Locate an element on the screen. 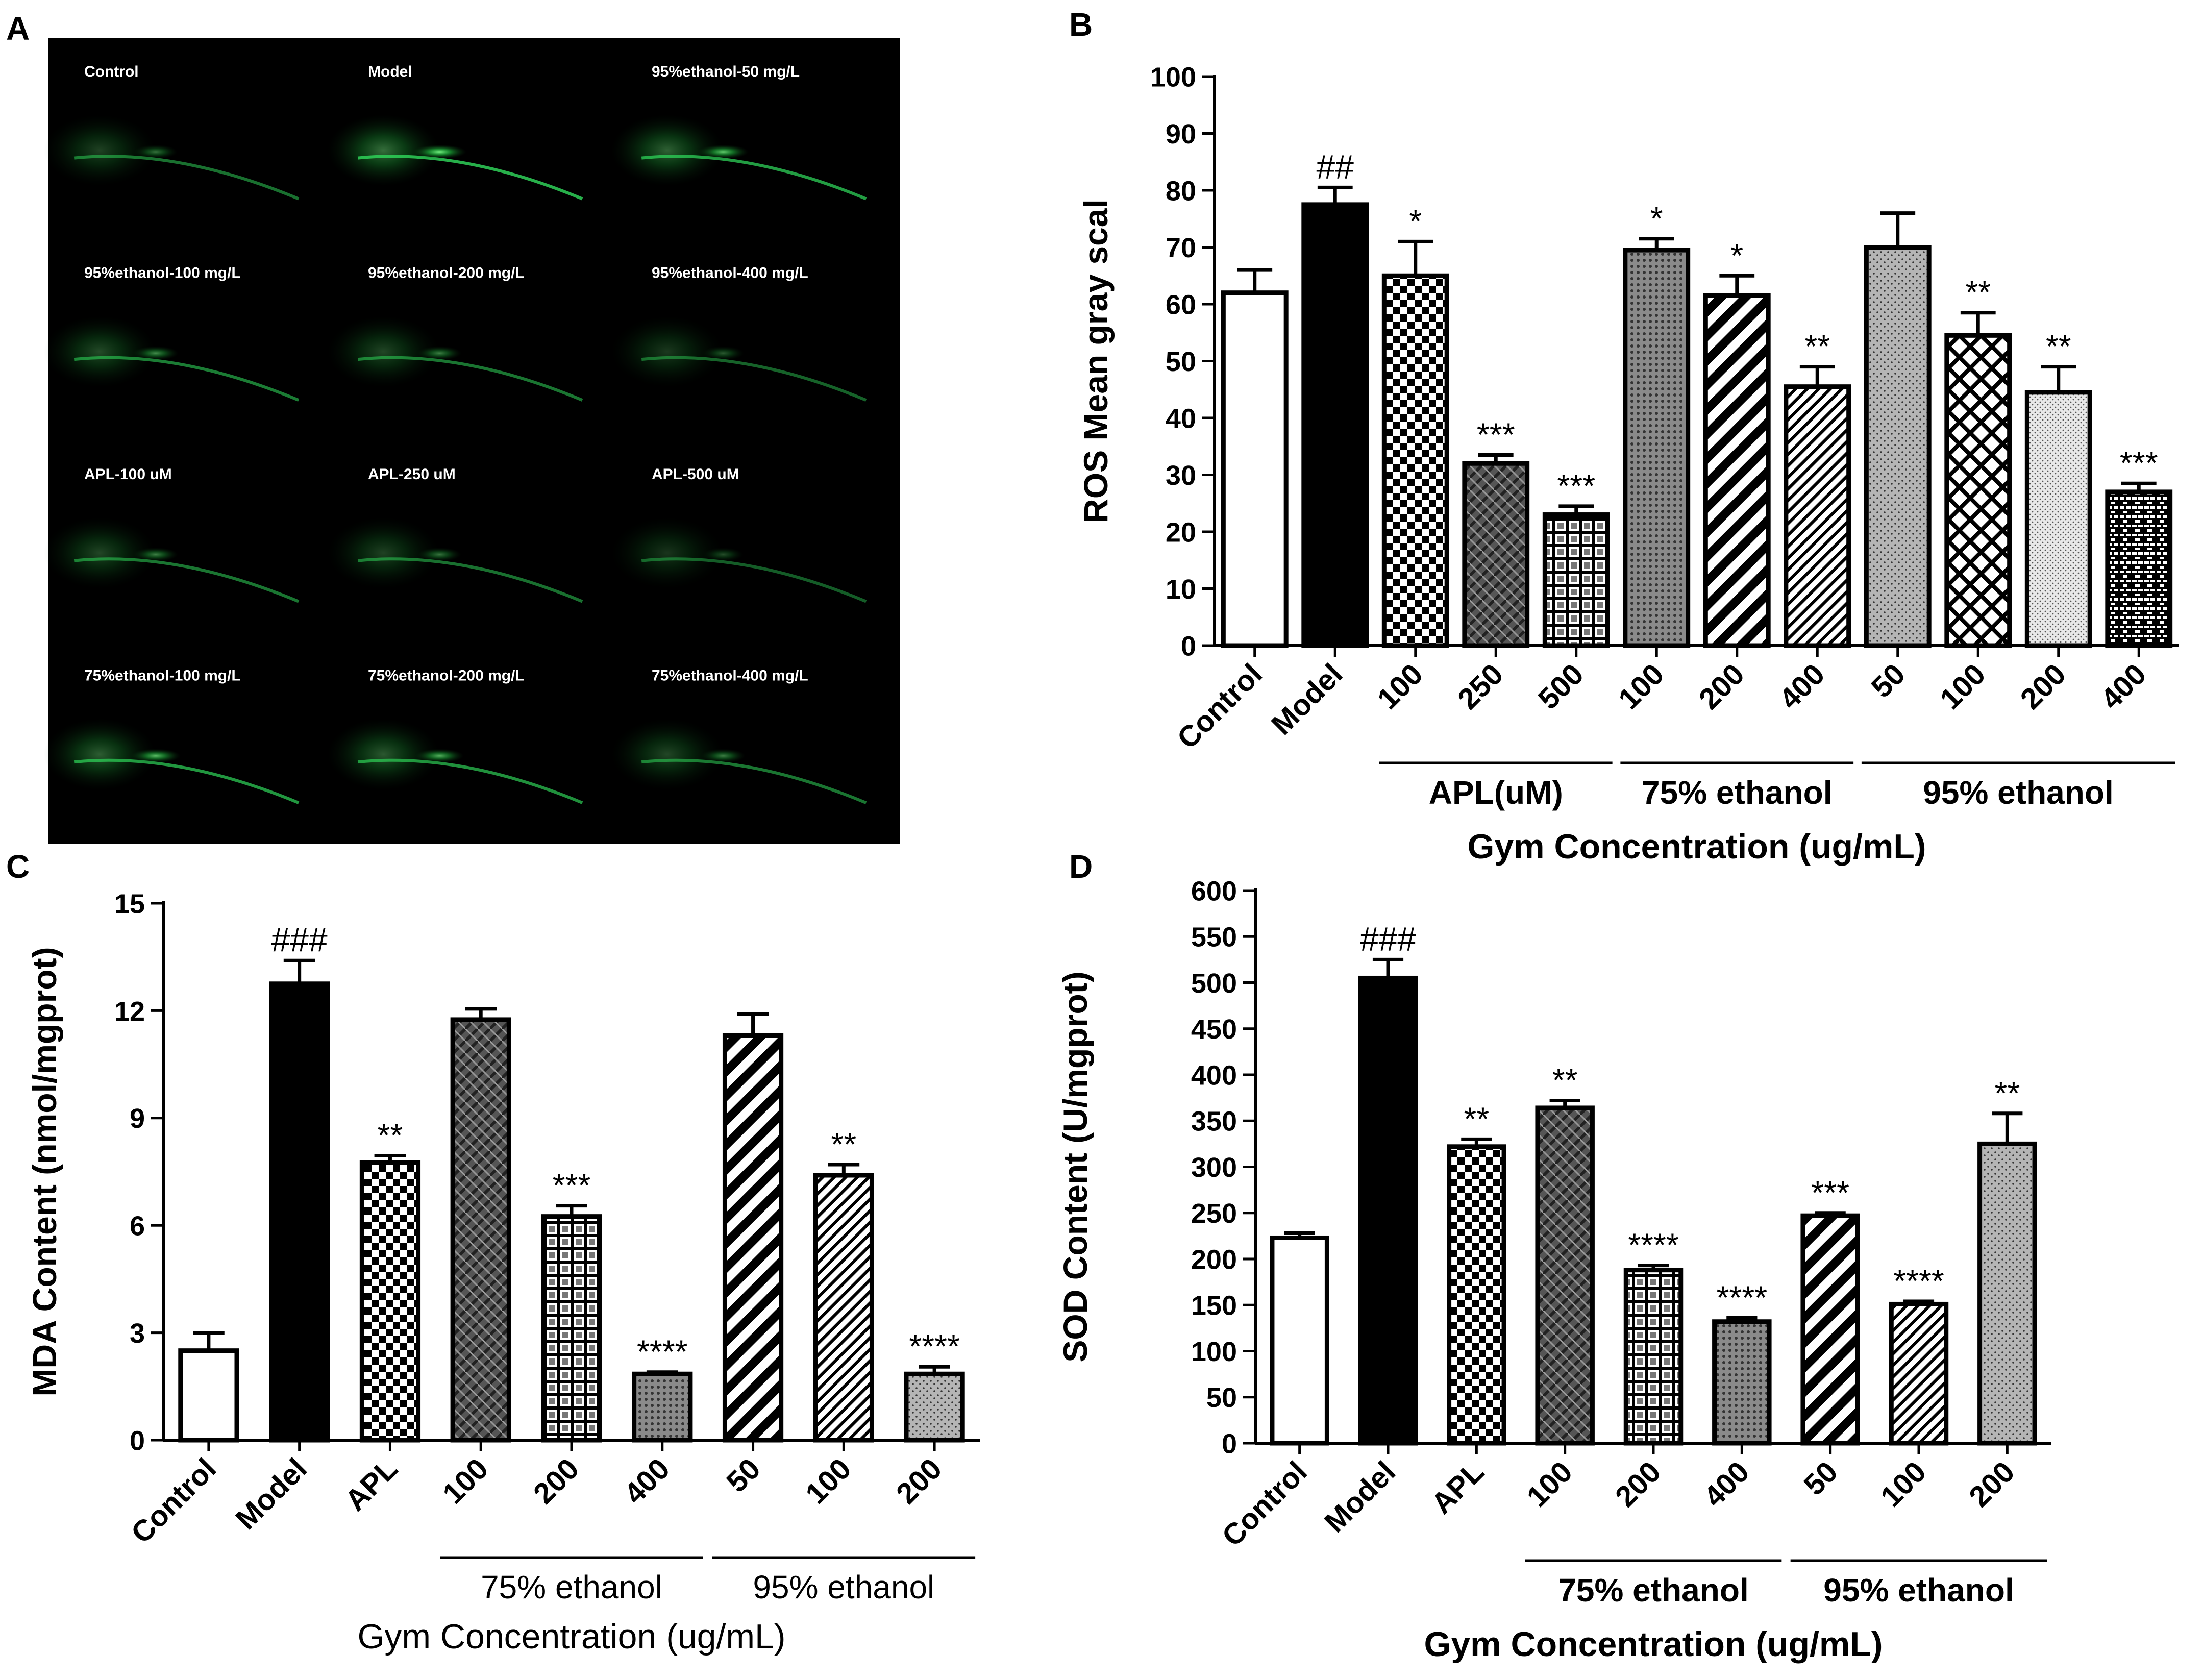  image-label: 95%ethanol-100 mg/L is located at coordinates (162, 273).